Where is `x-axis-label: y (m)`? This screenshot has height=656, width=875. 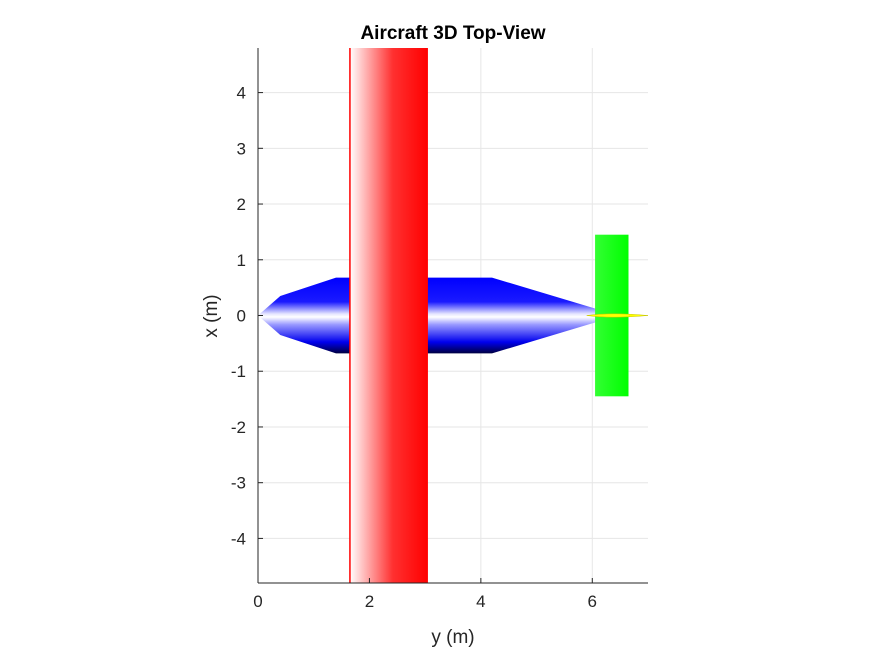 x-axis-label: y (m) is located at coordinates (452, 637).